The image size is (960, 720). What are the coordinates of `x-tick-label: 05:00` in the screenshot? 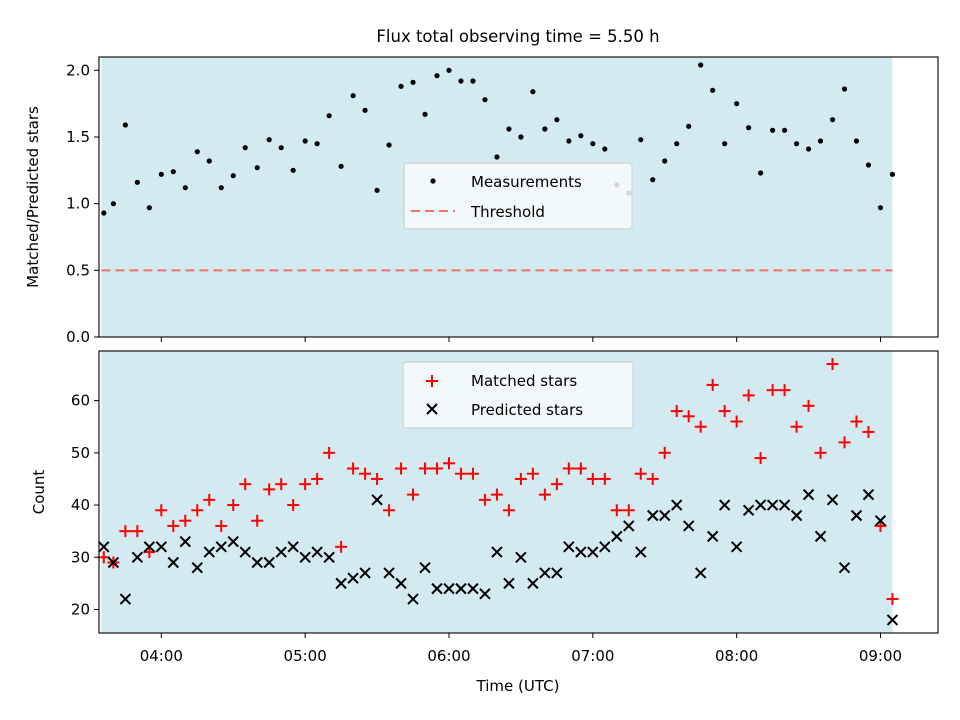 It's located at (305, 656).